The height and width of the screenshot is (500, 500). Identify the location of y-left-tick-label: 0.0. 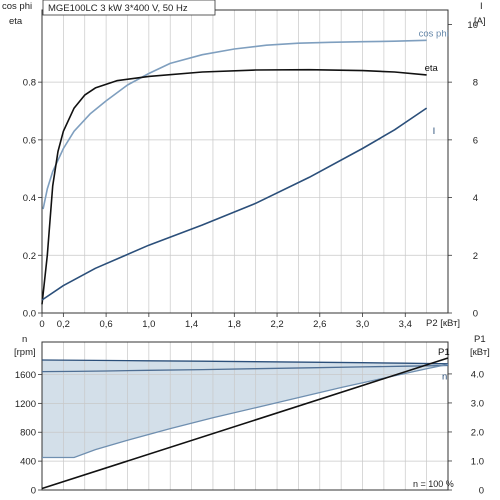
(29, 314).